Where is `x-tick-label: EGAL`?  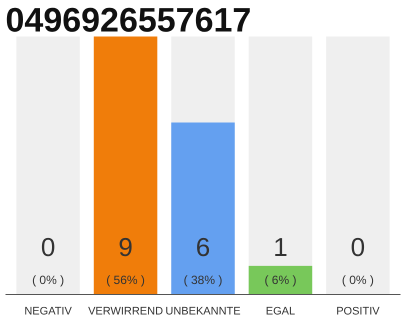
x-tick-label: EGAL is located at coordinates (281, 312).